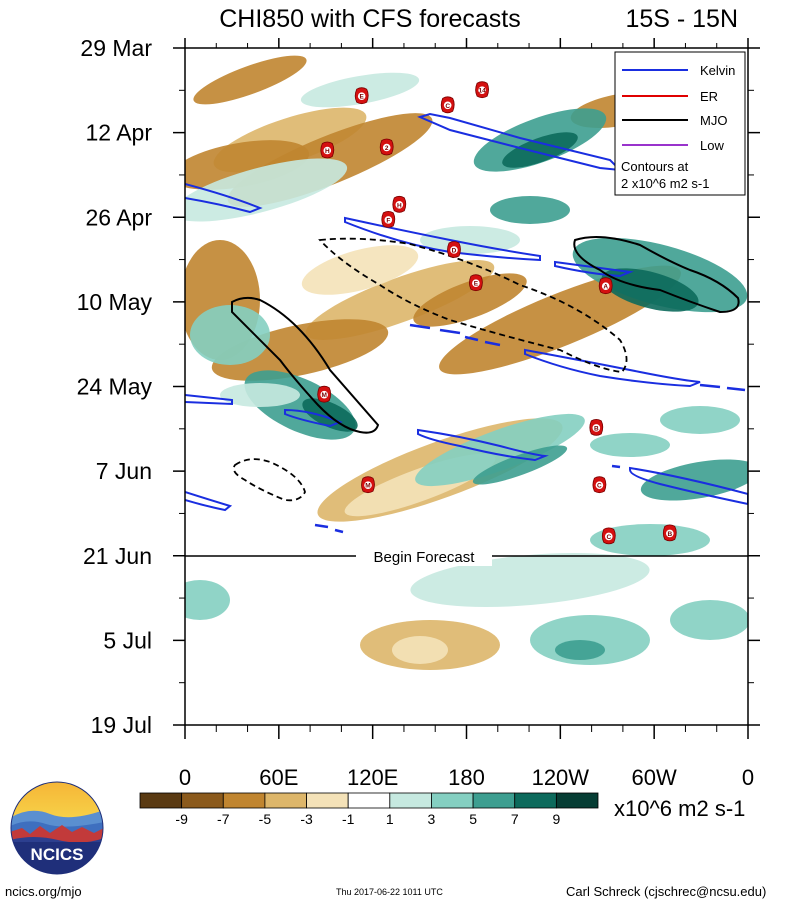 This screenshot has height=907, width=809. What do you see at coordinates (127, 640) in the screenshot?
I see `y-tick-label-7: 5 Jul` at bounding box center [127, 640].